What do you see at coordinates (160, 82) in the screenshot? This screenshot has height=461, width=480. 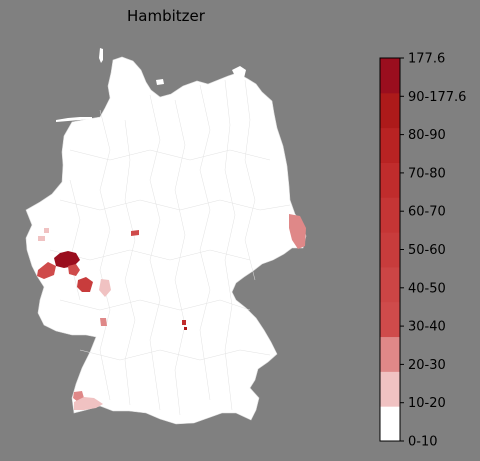 I see `fehmarn-island` at bounding box center [160, 82].